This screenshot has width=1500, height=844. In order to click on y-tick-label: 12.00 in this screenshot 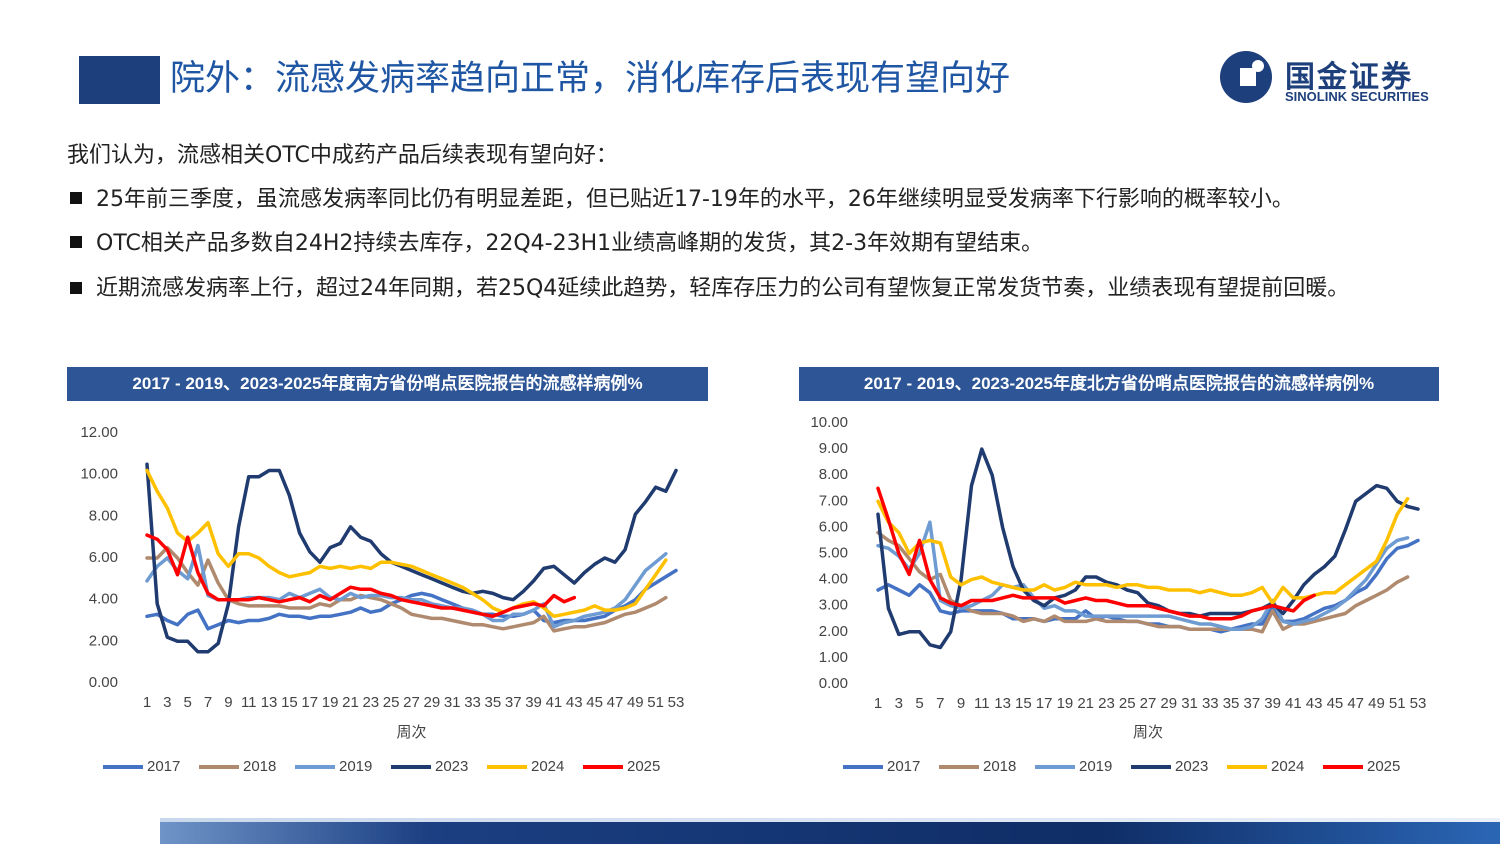, I will do `click(99, 432)`.